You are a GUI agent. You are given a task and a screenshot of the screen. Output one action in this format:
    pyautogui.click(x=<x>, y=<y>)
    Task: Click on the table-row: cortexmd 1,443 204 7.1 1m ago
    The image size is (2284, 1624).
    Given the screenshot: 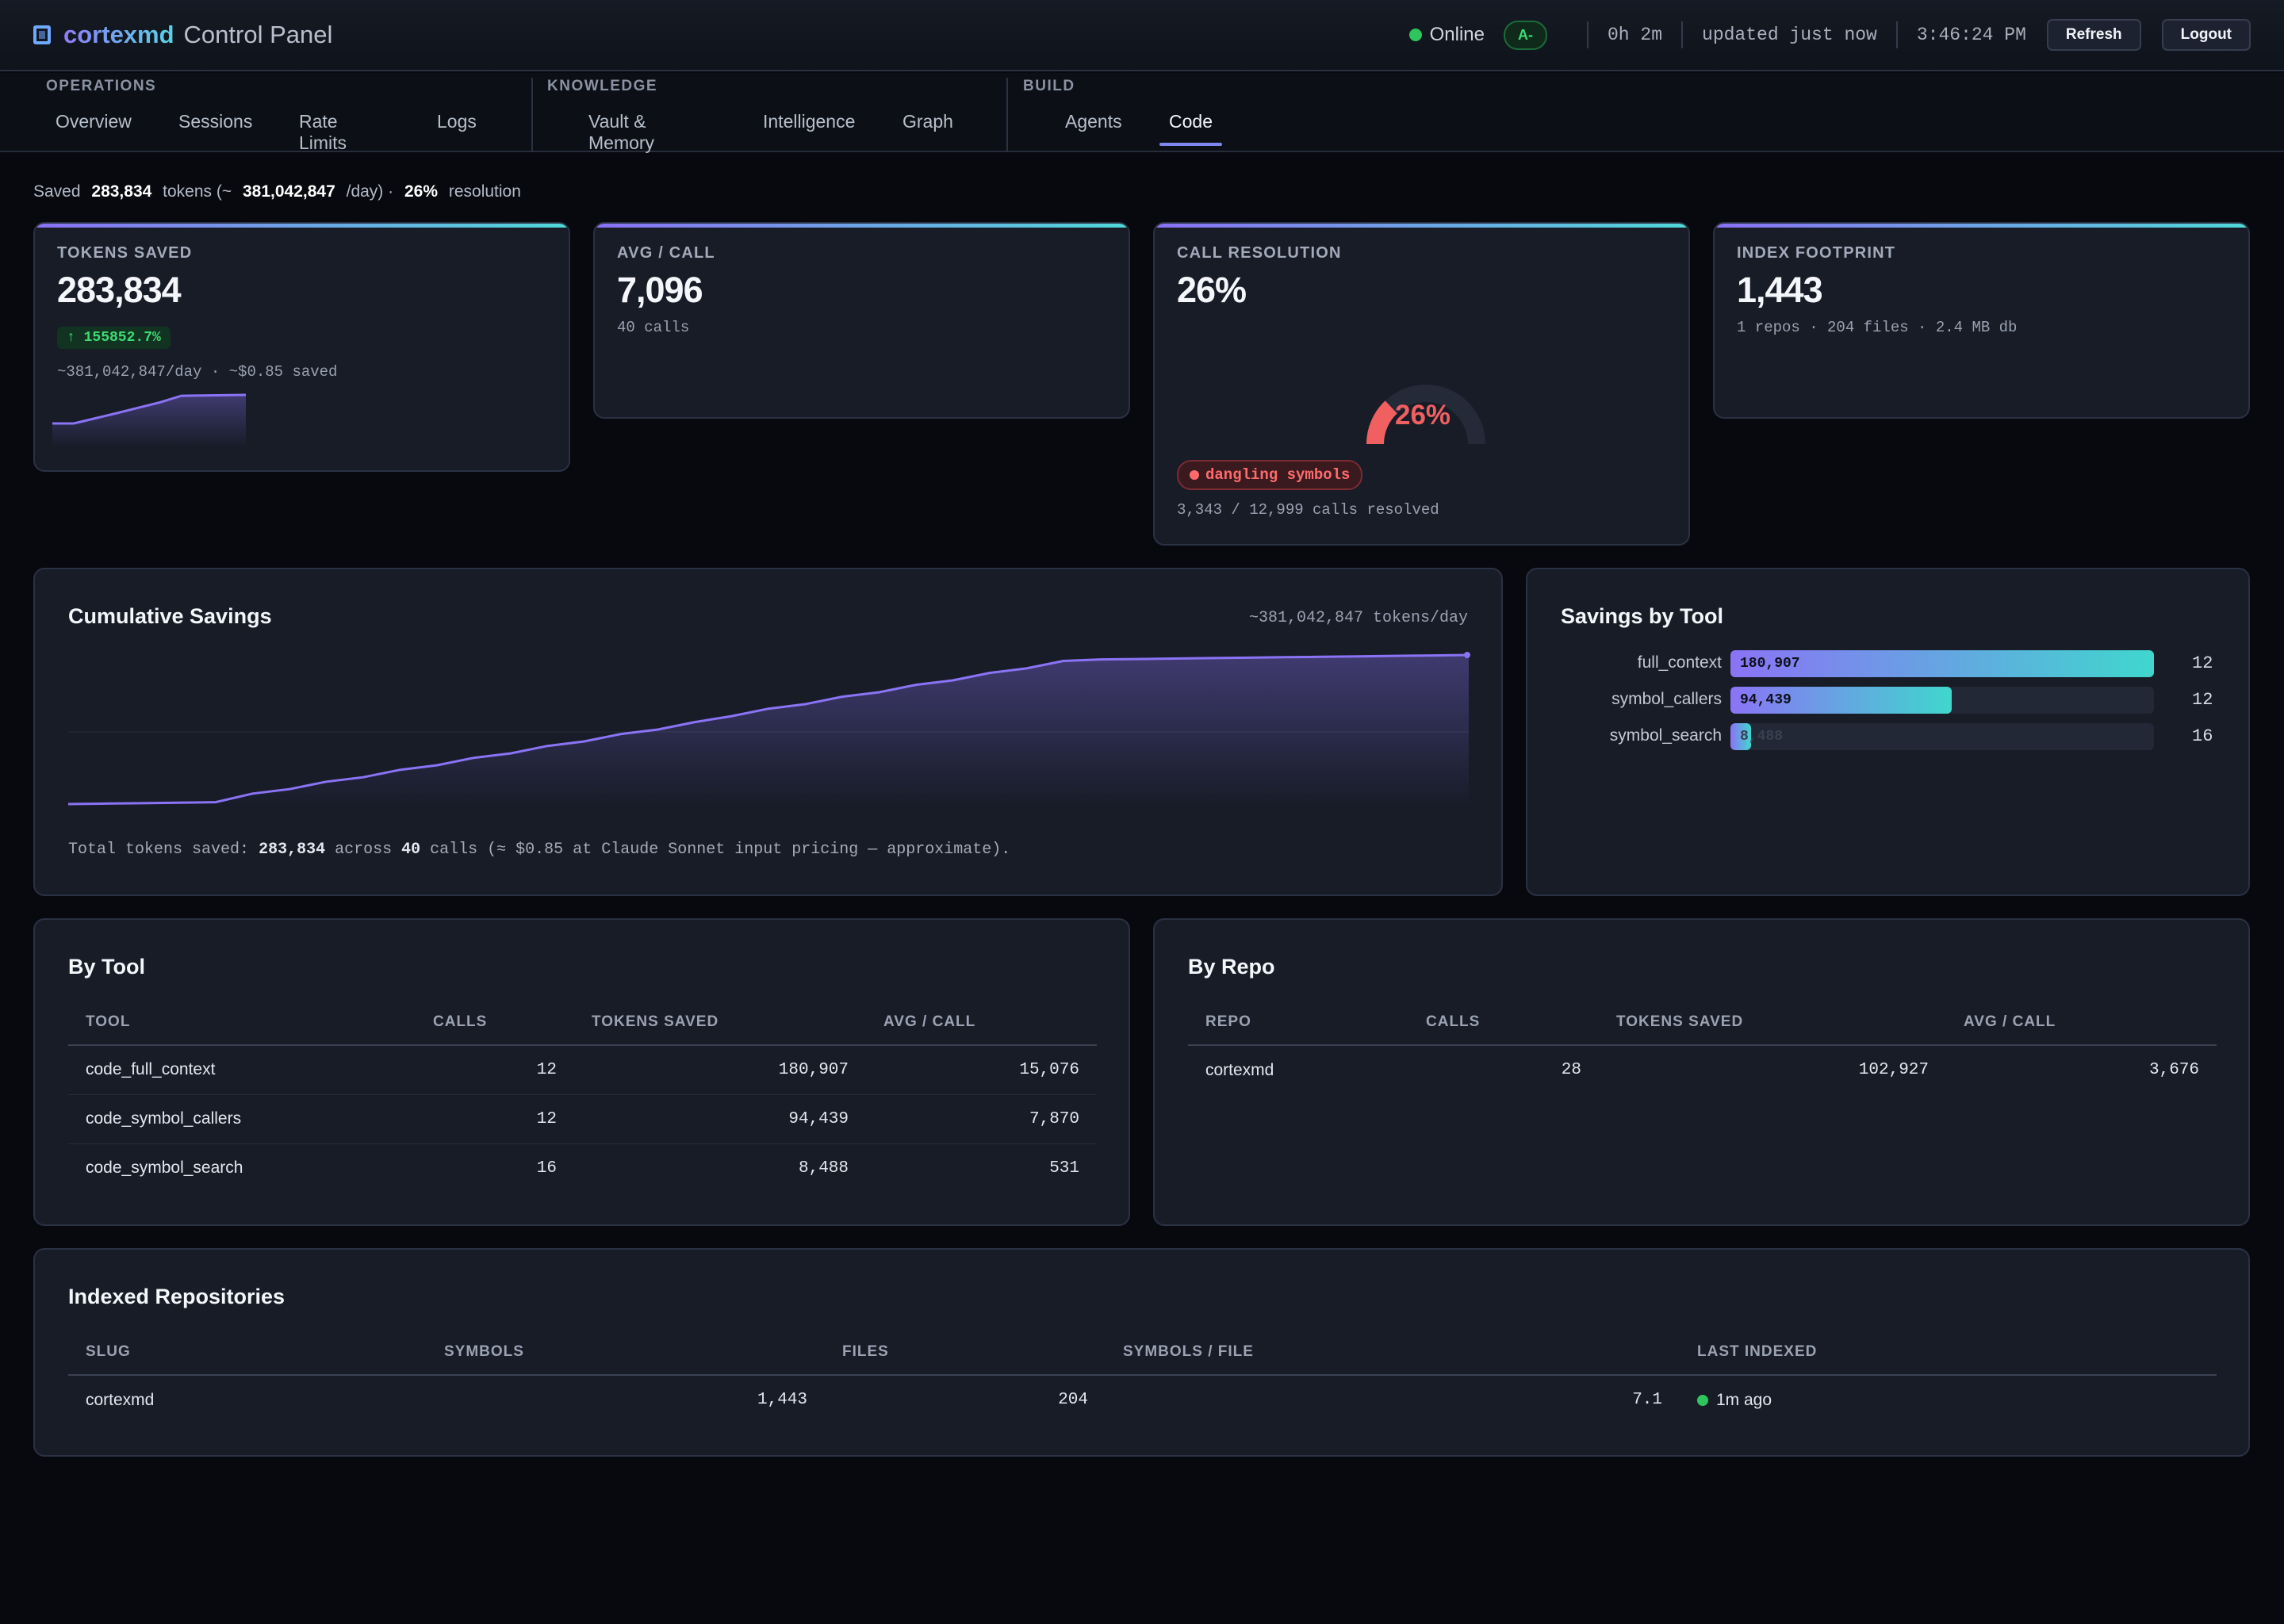 What is the action you would take?
    pyautogui.click(x=1142, y=1399)
    